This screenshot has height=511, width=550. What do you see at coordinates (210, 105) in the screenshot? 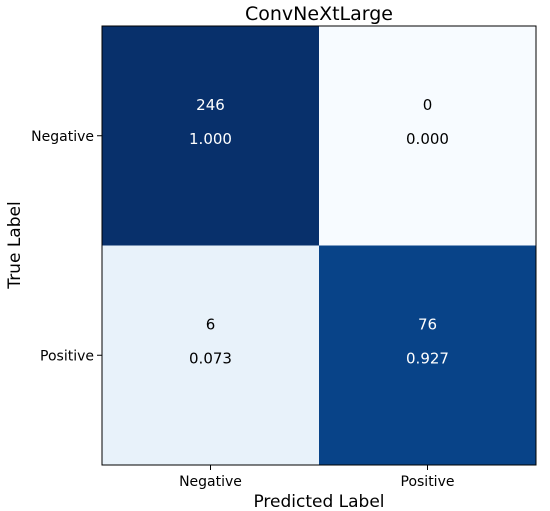
I see `cell-count-label: 246` at bounding box center [210, 105].